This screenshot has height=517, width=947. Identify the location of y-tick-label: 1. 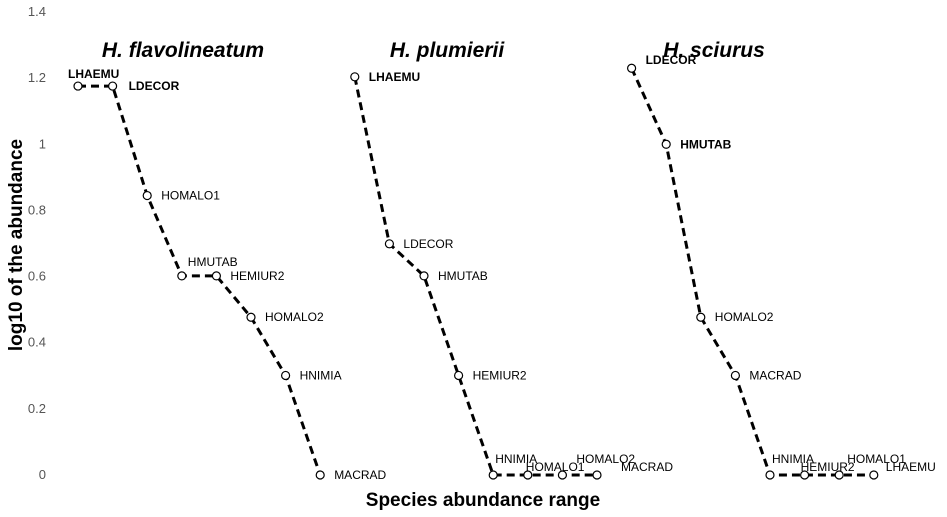
(42, 143).